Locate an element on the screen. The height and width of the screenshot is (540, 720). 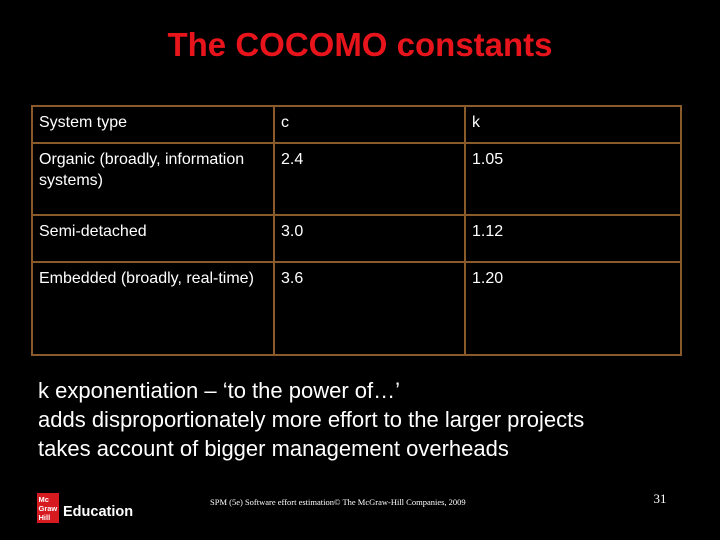
header-system-type: System type is located at coordinates (153, 124).